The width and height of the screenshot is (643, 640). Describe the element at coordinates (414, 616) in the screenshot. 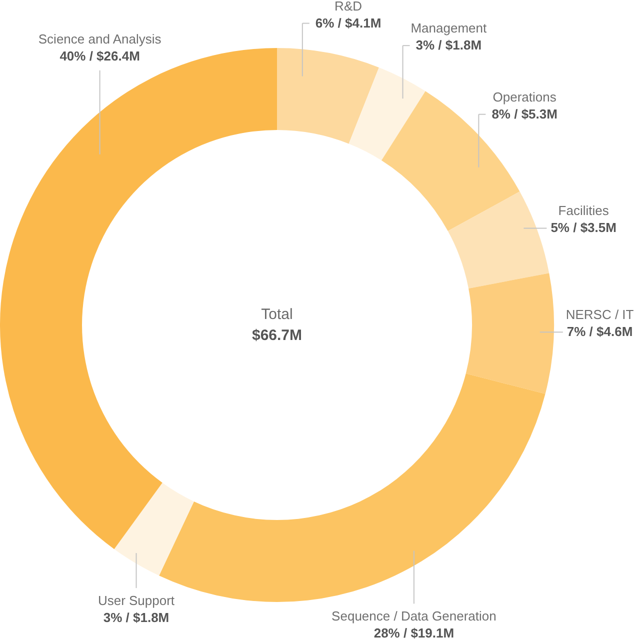

I see `slice-label: Sequence / Data Generation` at that location.